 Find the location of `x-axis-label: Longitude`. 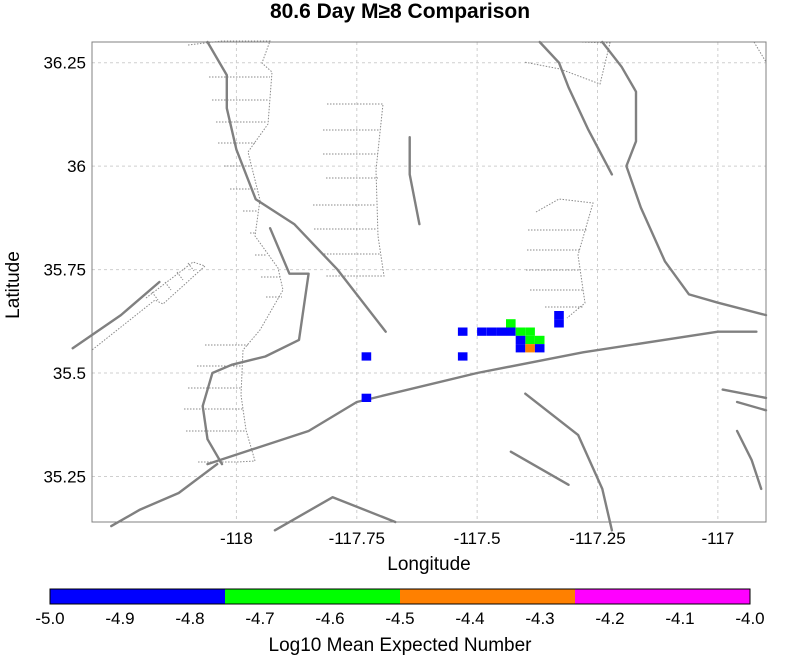

x-axis-label: Longitude is located at coordinates (428, 564).